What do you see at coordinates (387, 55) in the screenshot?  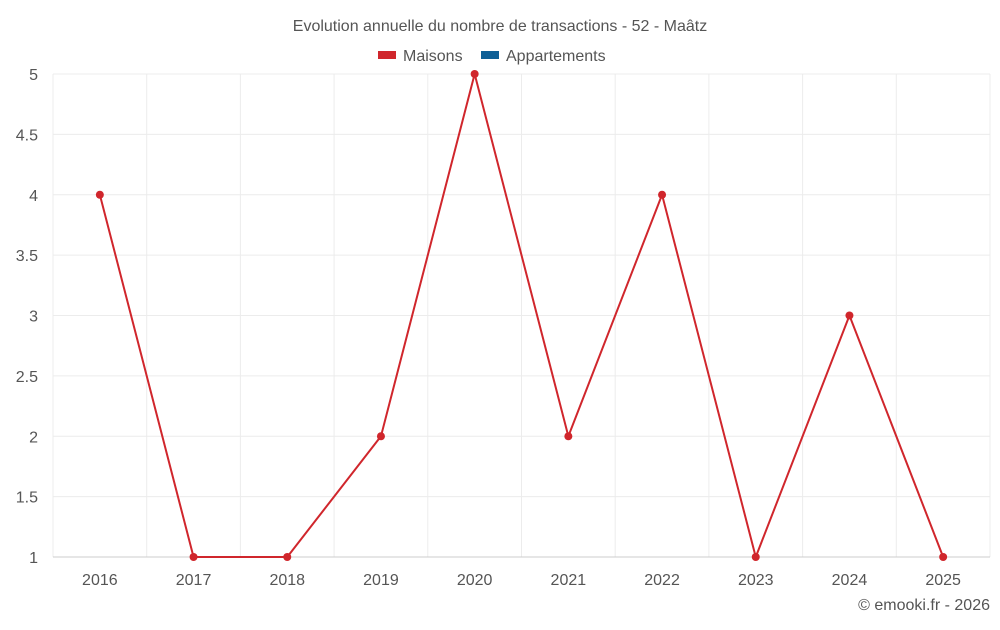 I see `legend-swatch-maisons` at bounding box center [387, 55].